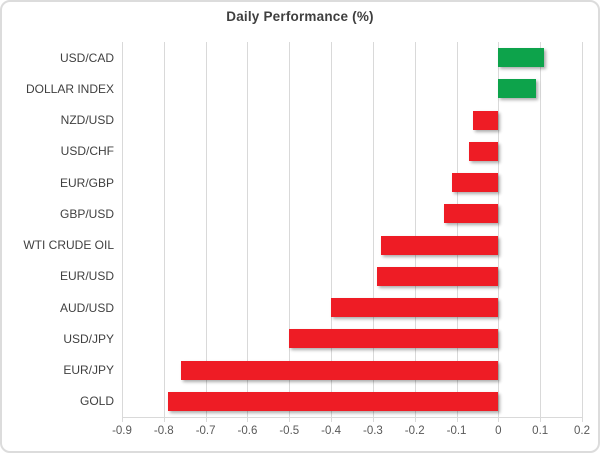 The image size is (600, 453). Describe the element at coordinates (68, 245) in the screenshot. I see `category-label-wti-crude-oil: WTI CRUDE OIL` at that location.